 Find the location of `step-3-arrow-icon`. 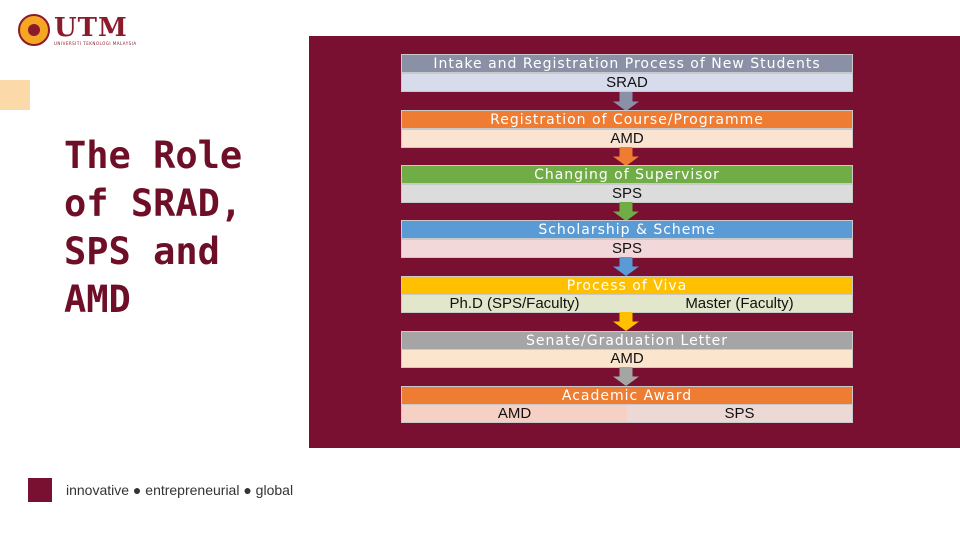

step-3-arrow-icon is located at coordinates (626, 211).